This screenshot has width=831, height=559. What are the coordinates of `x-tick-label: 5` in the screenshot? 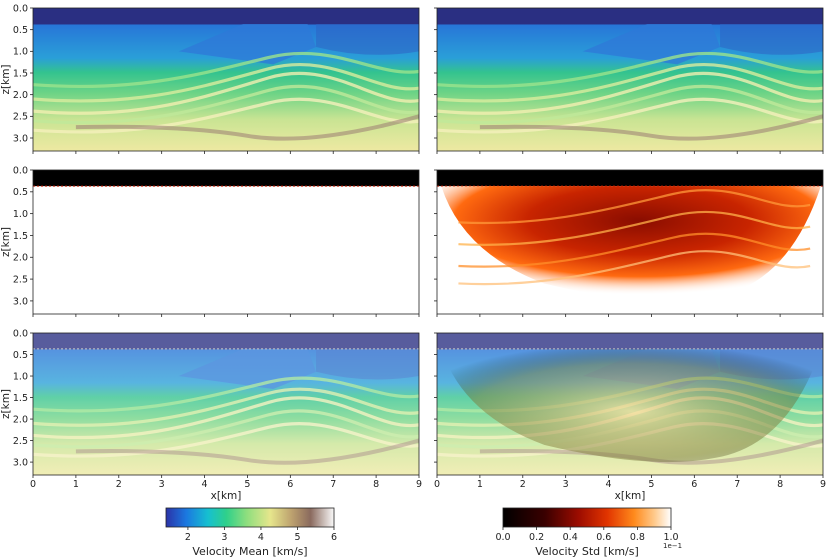 It's located at (247, 484).